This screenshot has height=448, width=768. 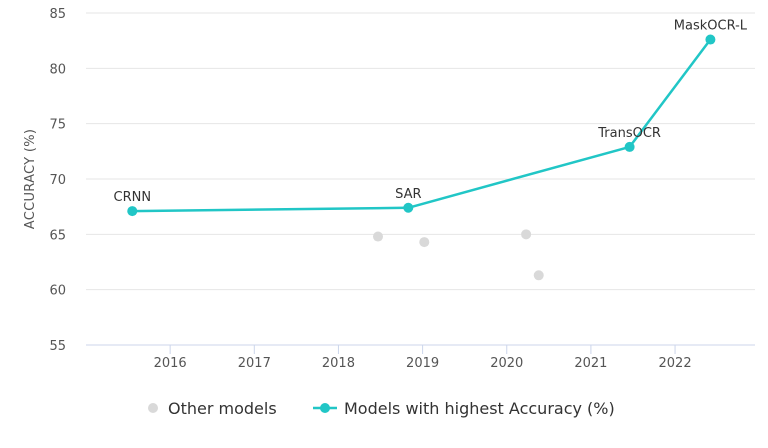 What do you see at coordinates (675, 363) in the screenshot?
I see `x-tick-label: 2022` at bounding box center [675, 363].